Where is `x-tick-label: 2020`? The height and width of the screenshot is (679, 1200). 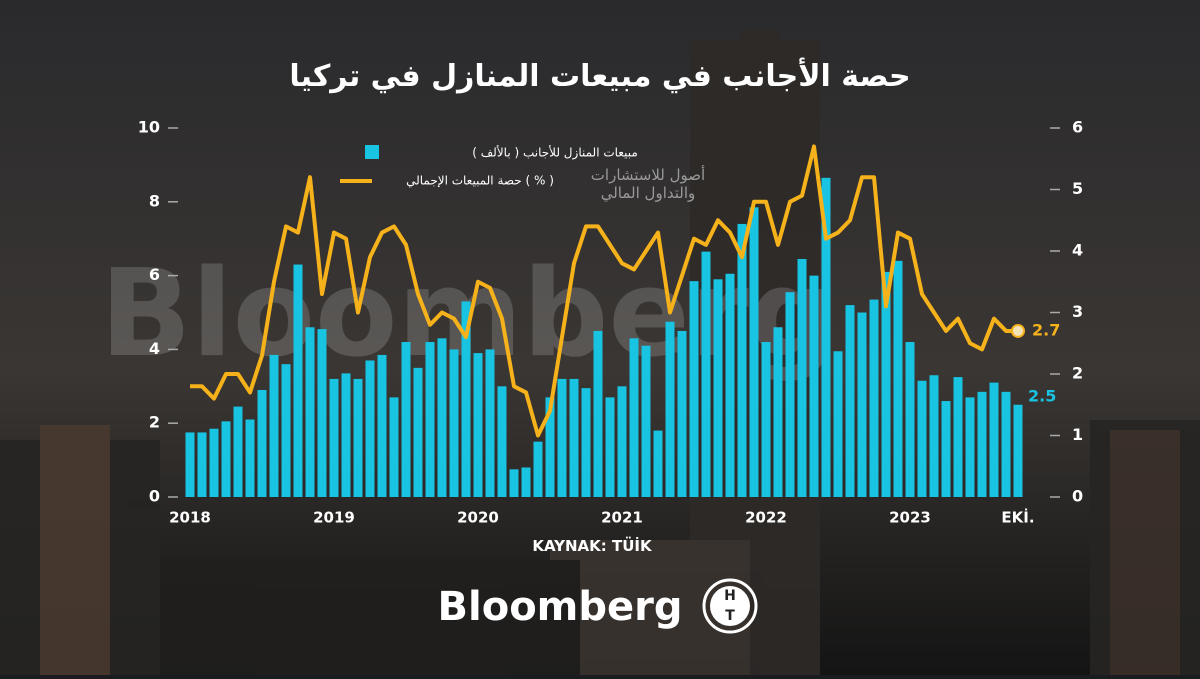 x-tick-label: 2020 is located at coordinates (478, 518).